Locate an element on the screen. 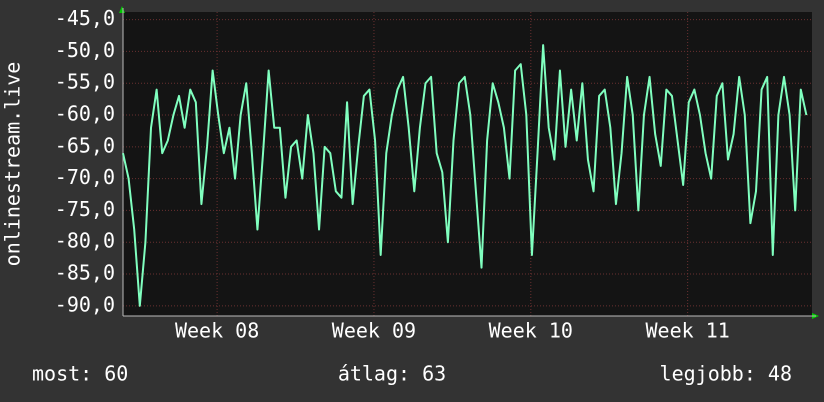  x-tick-label: Week 11 is located at coordinates (687, 331).